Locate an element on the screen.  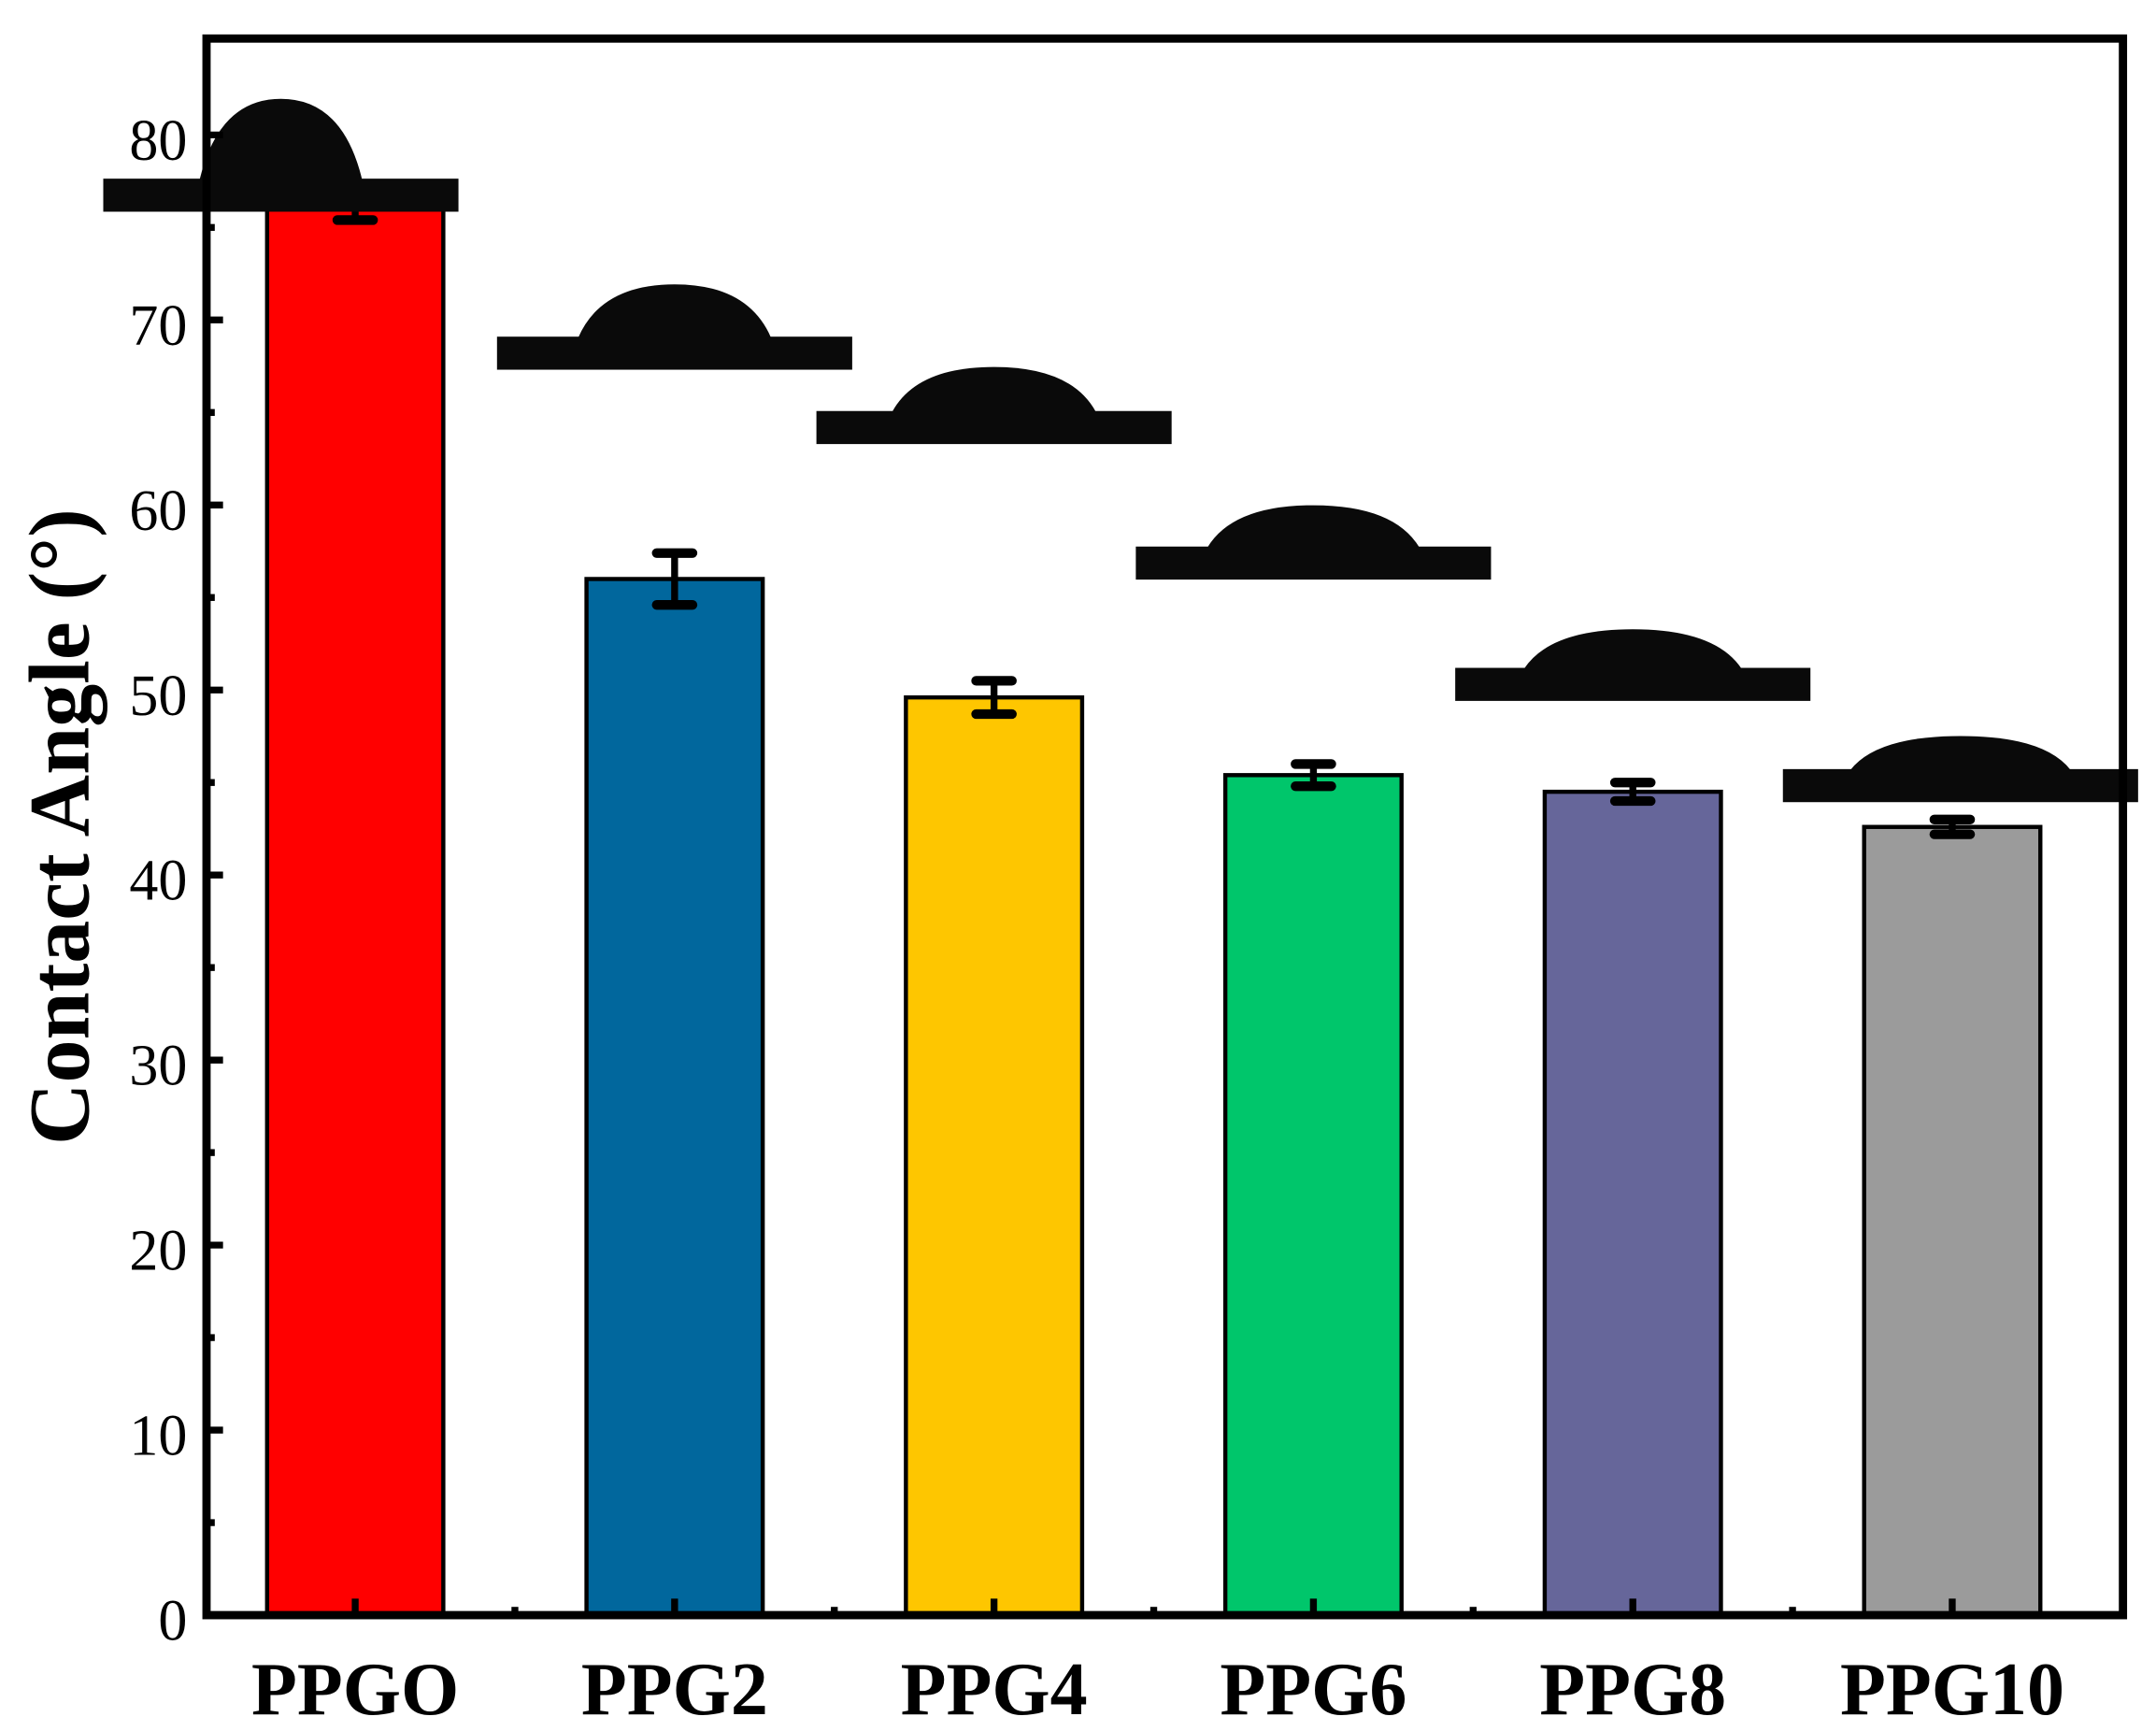
error-bar-ppg6 is located at coordinates (1314, 775).